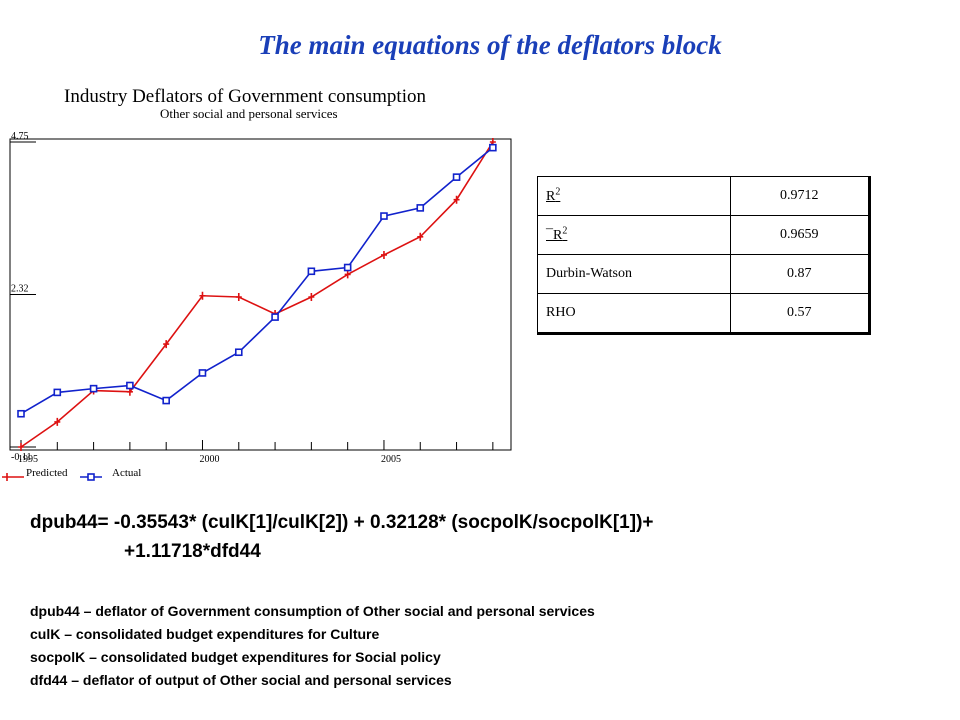 The image size is (960, 720). Describe the element at coordinates (21, 457) in the screenshot. I see `y-tick-label: -0.11` at that location.